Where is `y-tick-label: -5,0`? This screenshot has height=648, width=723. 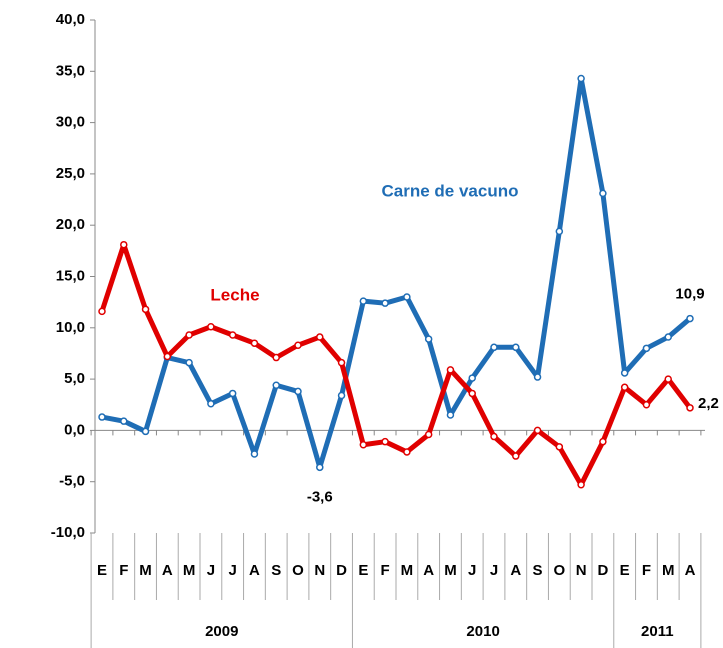 y-tick-label: -5,0 is located at coordinates (72, 481).